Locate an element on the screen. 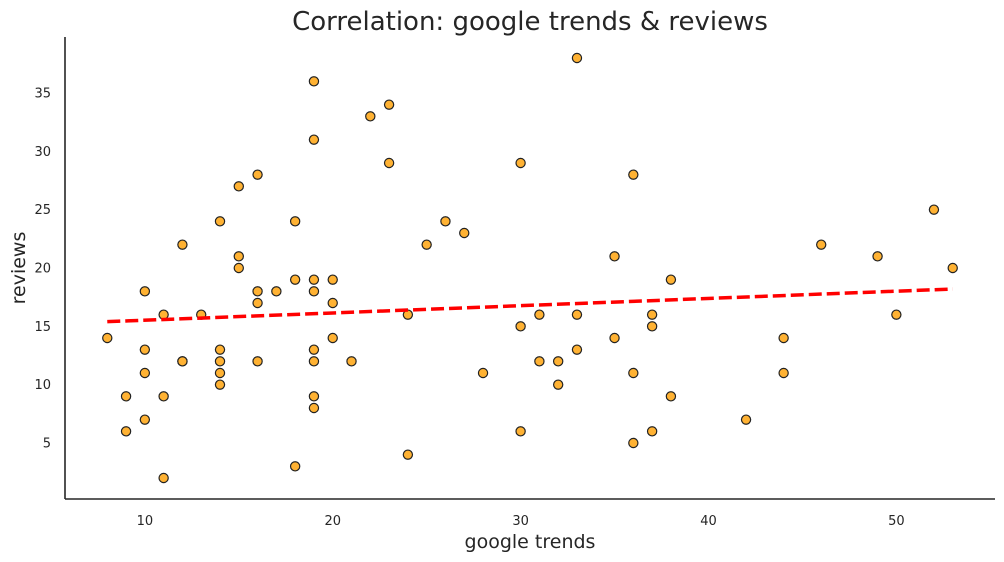  x-tick-label: 10 is located at coordinates (145, 521).